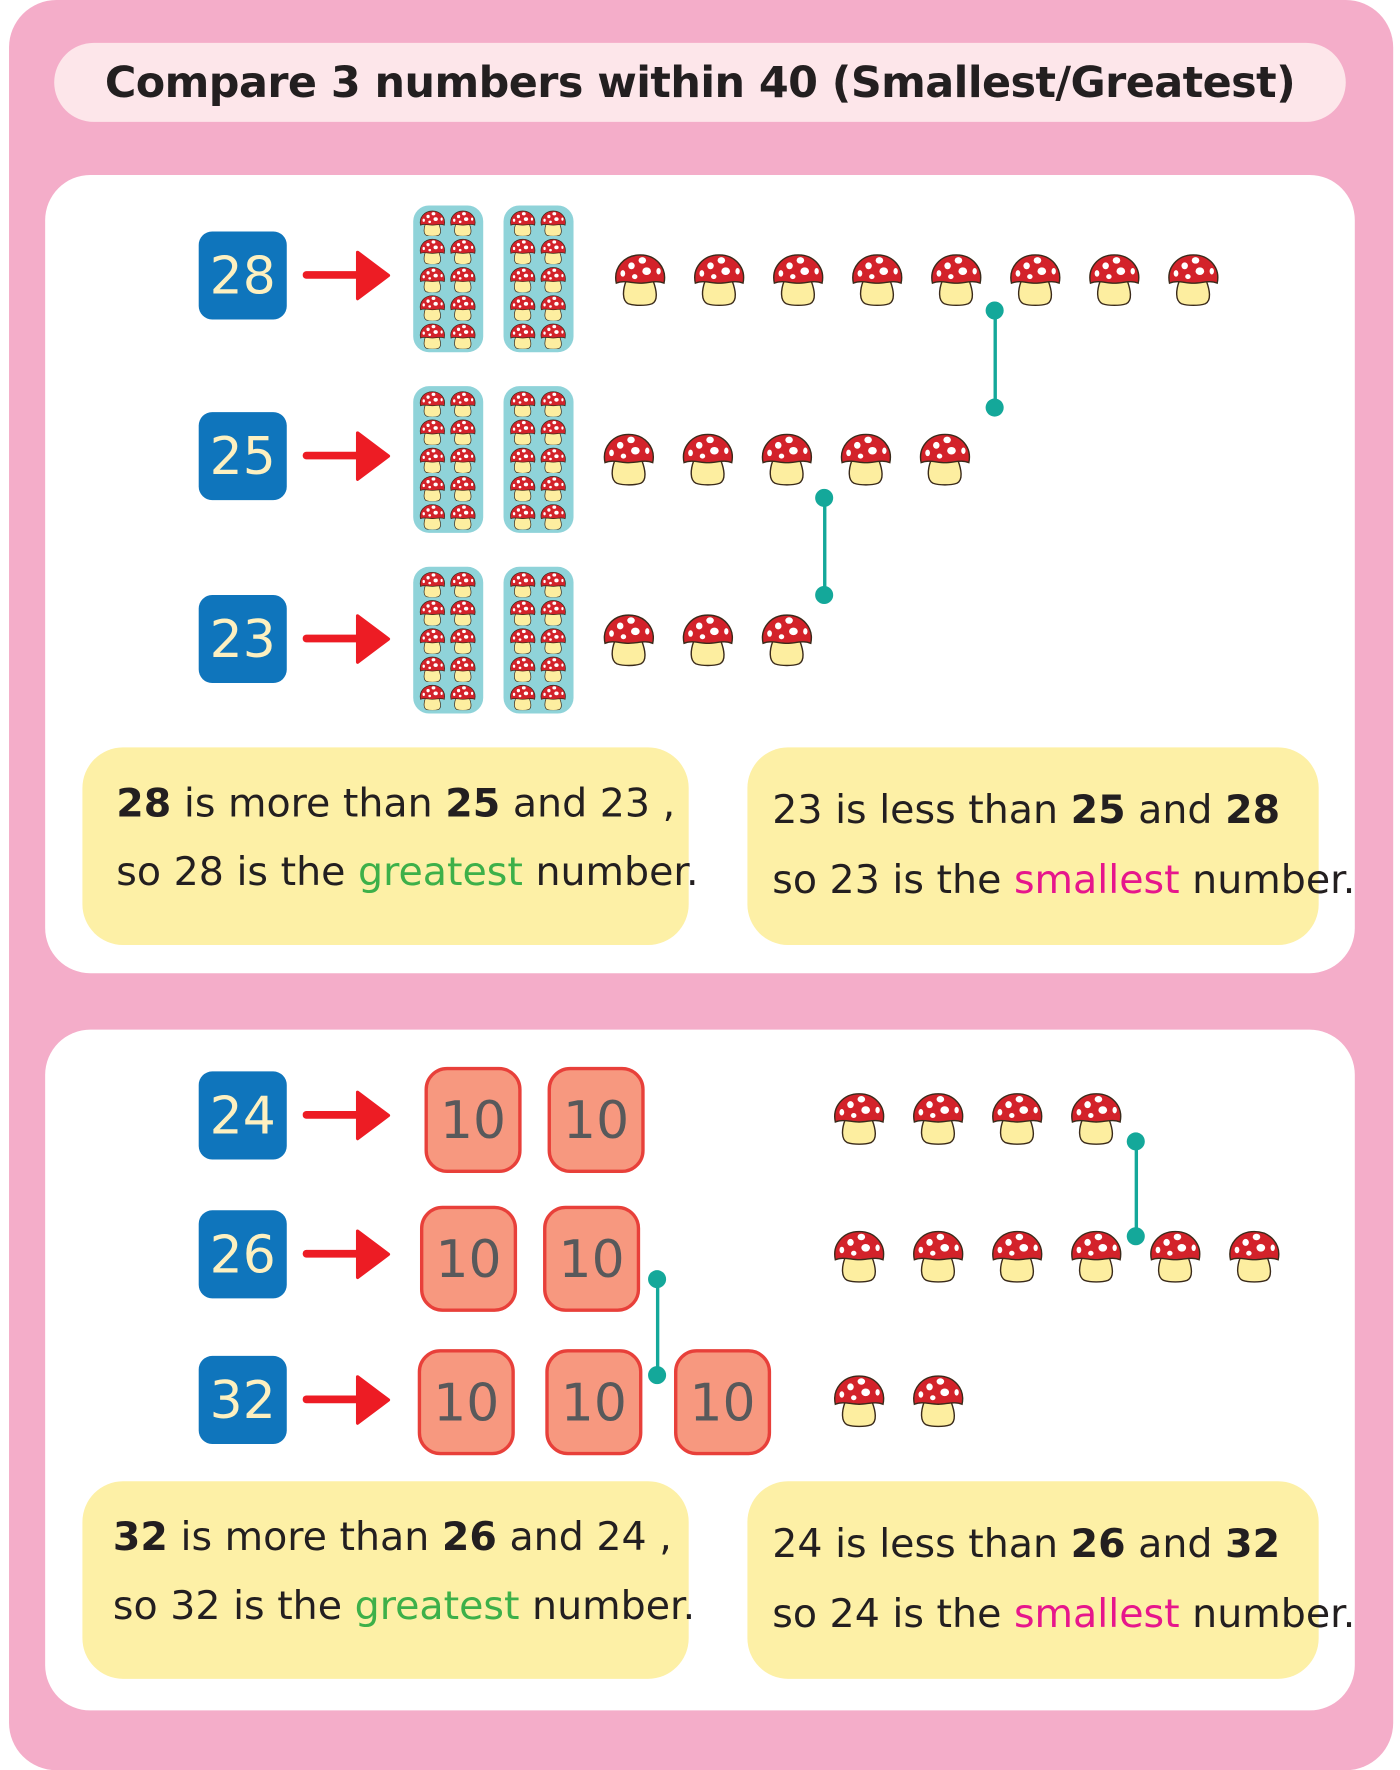 This screenshot has width=1400, height=1770. I want to click on note-text: so 24 is the, so click(893, 1614).